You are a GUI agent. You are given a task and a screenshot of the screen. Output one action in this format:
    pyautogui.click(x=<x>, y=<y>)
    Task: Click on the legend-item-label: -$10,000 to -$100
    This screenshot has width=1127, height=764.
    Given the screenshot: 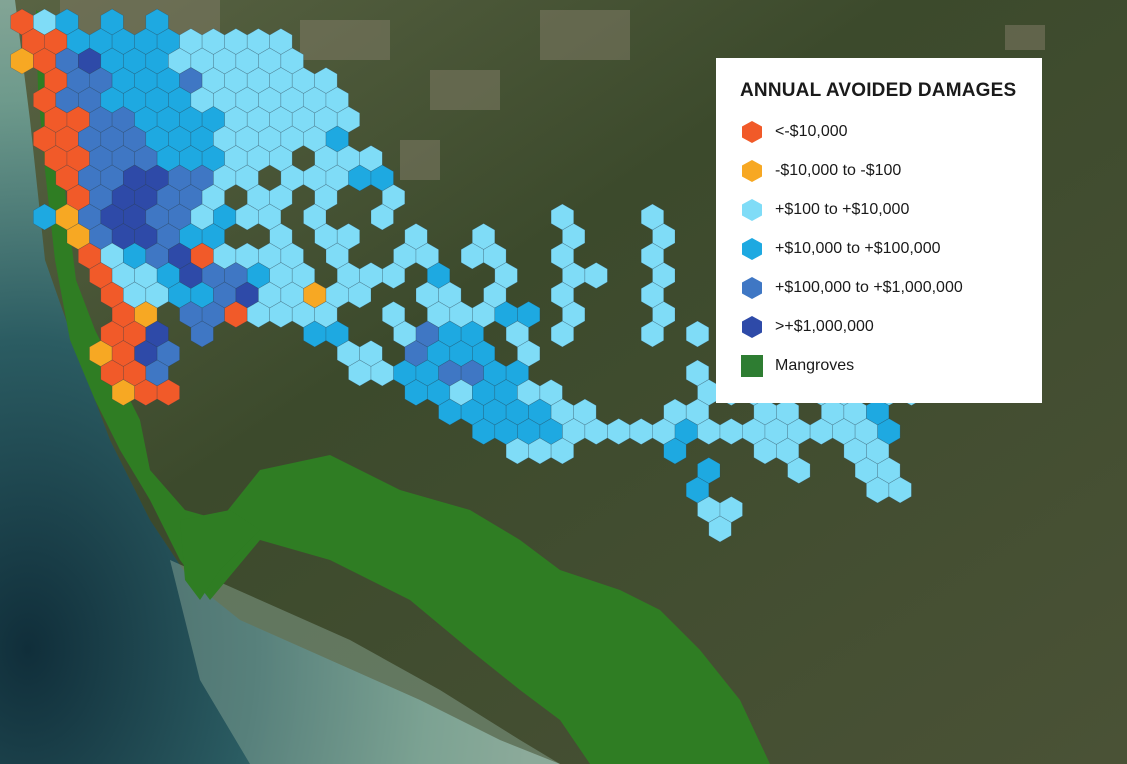 What is the action you would take?
    pyautogui.click(x=838, y=170)
    